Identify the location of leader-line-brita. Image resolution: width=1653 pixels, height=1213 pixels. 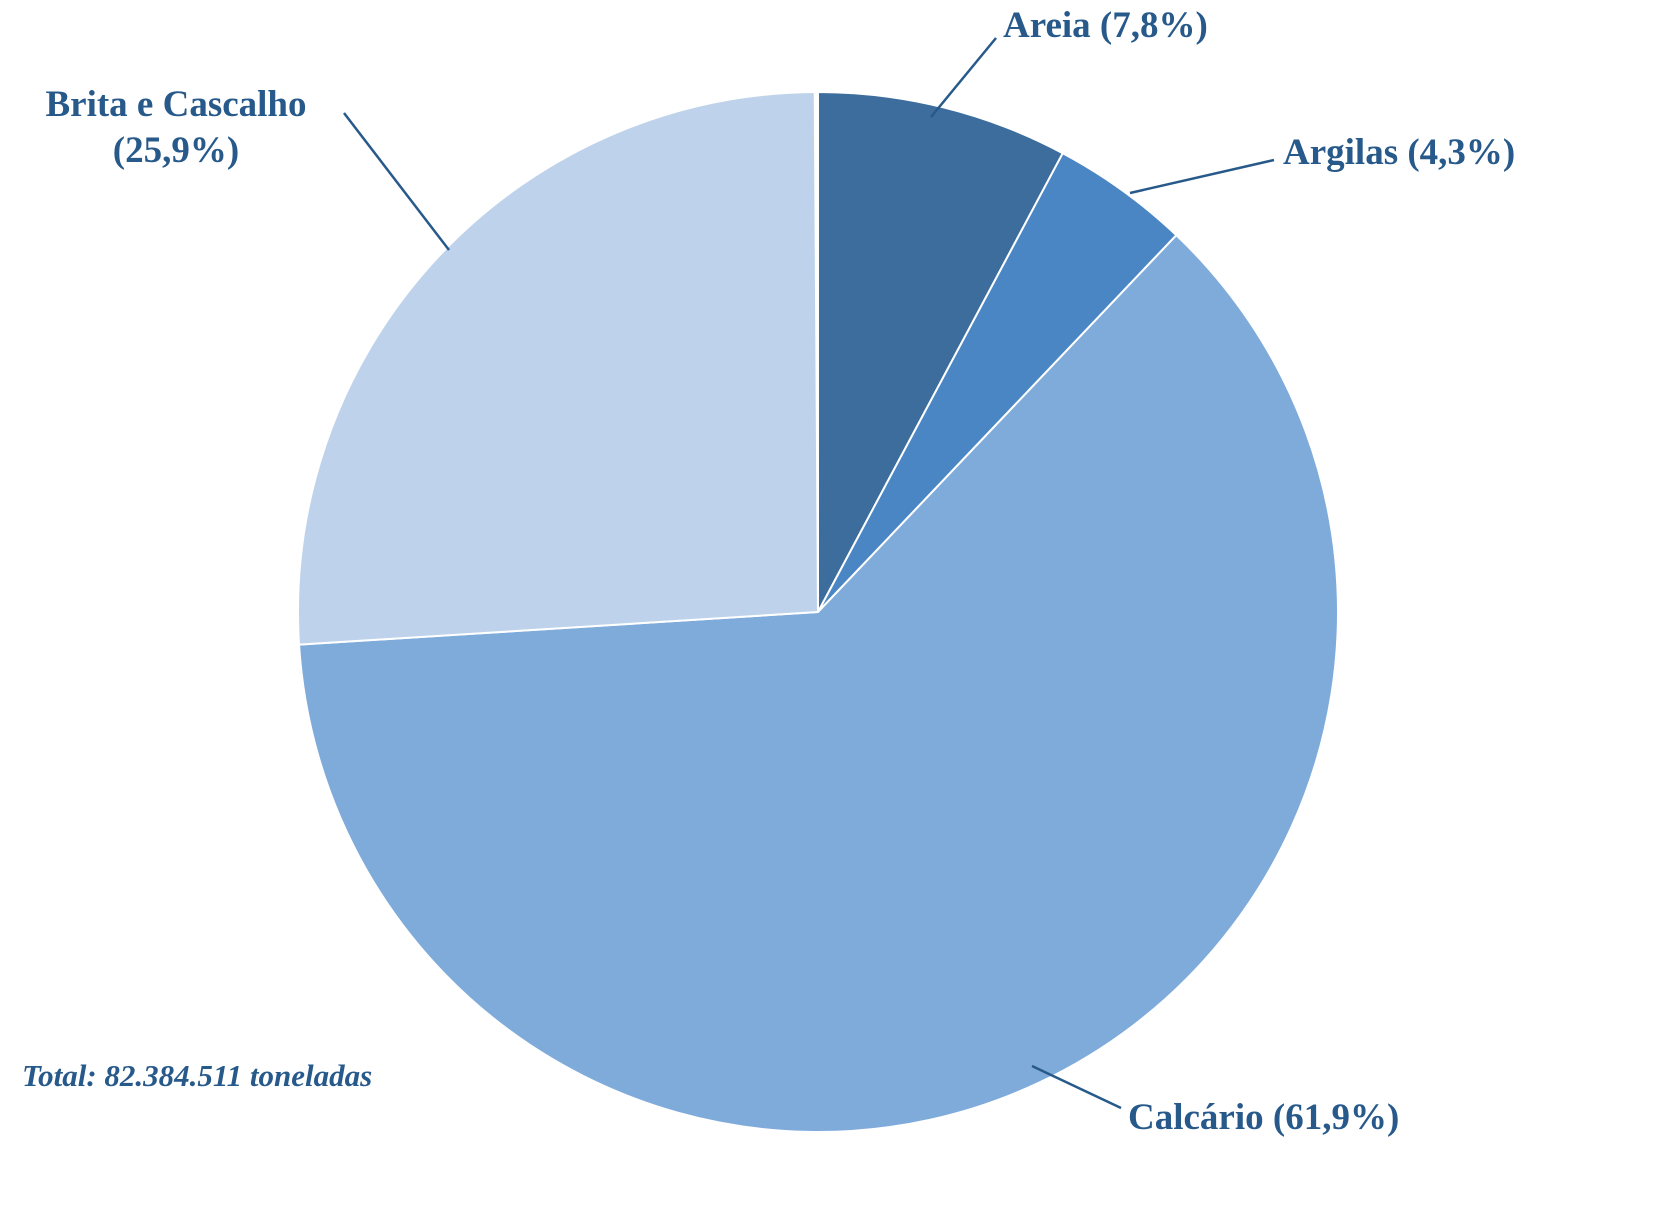
(396, 181).